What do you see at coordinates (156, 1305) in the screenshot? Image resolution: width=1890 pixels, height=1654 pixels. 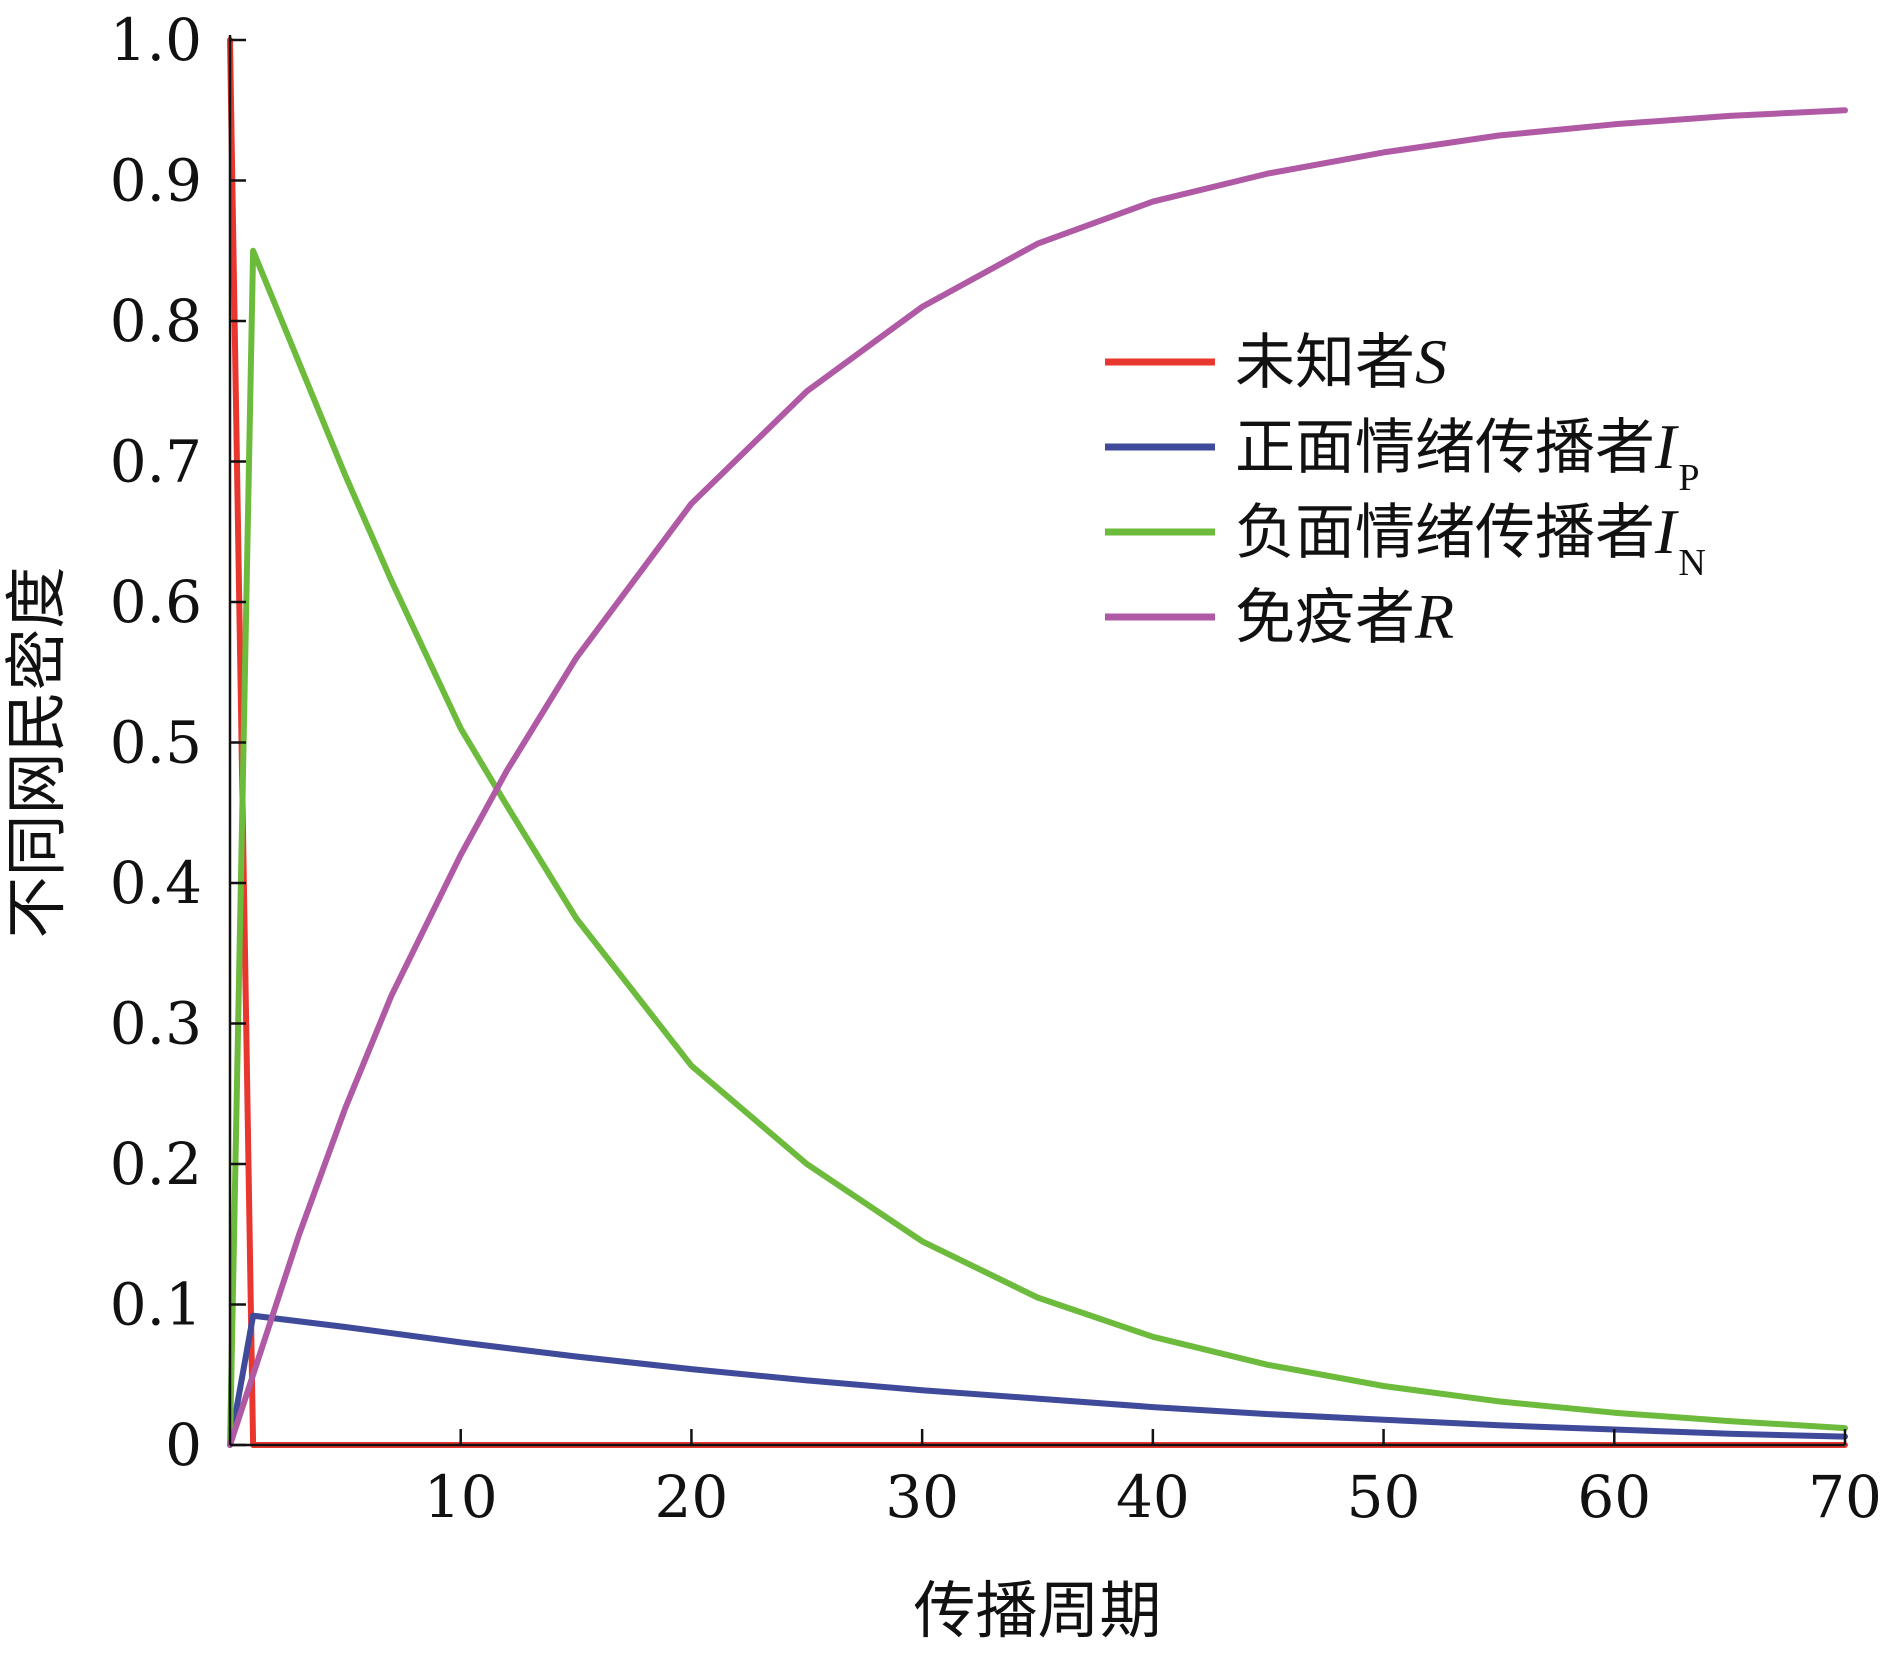 I see `y-tick-label: 0.1` at bounding box center [156, 1305].